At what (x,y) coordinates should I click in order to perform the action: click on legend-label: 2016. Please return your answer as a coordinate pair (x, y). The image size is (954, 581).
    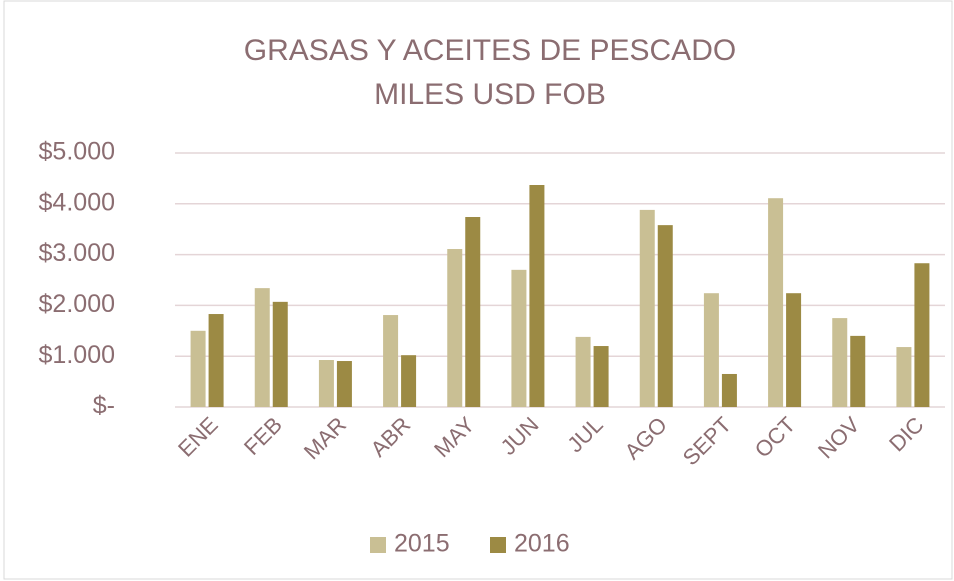
    Looking at the image, I should click on (542, 544).